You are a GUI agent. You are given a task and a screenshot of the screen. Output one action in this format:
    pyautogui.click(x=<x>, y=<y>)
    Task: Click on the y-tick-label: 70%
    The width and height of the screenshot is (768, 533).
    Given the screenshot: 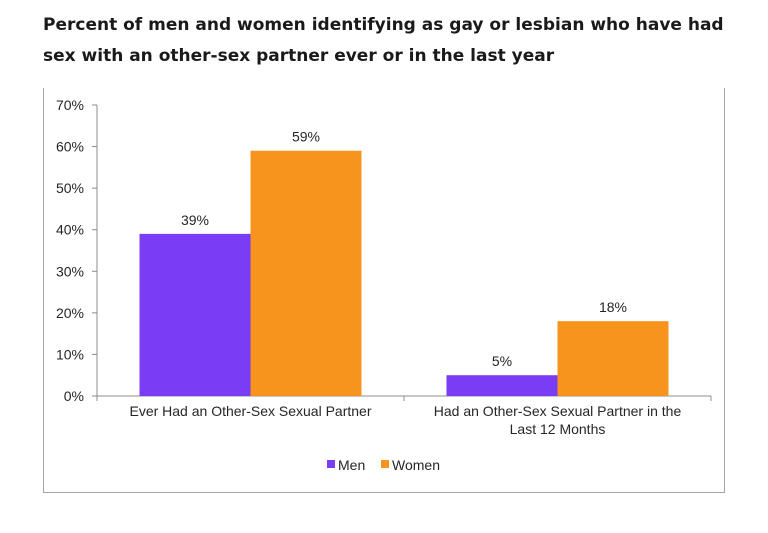 What is the action you would take?
    pyautogui.click(x=70, y=105)
    